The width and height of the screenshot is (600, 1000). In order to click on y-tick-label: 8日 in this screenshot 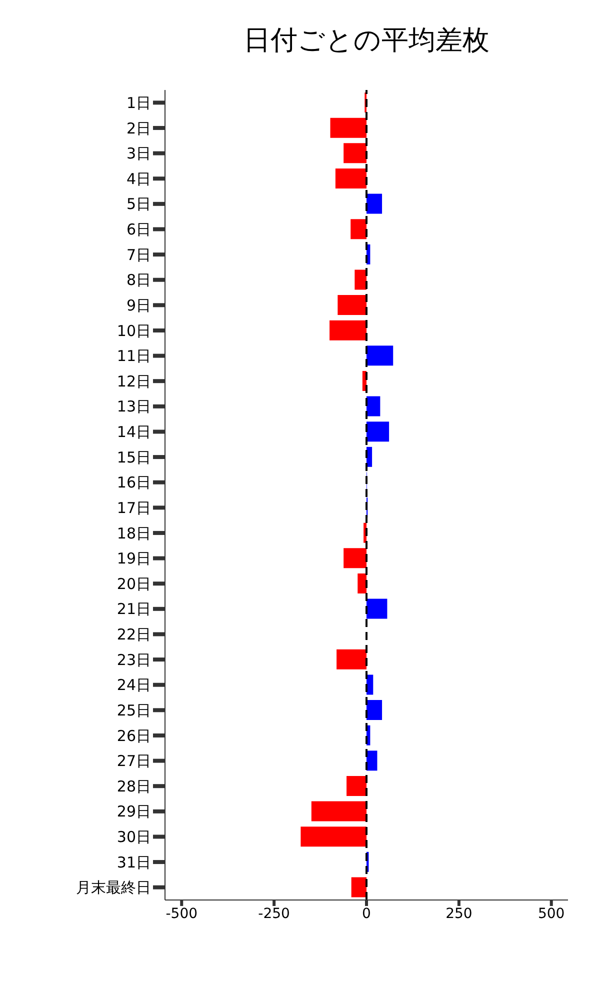, I will do `click(138, 280)`.